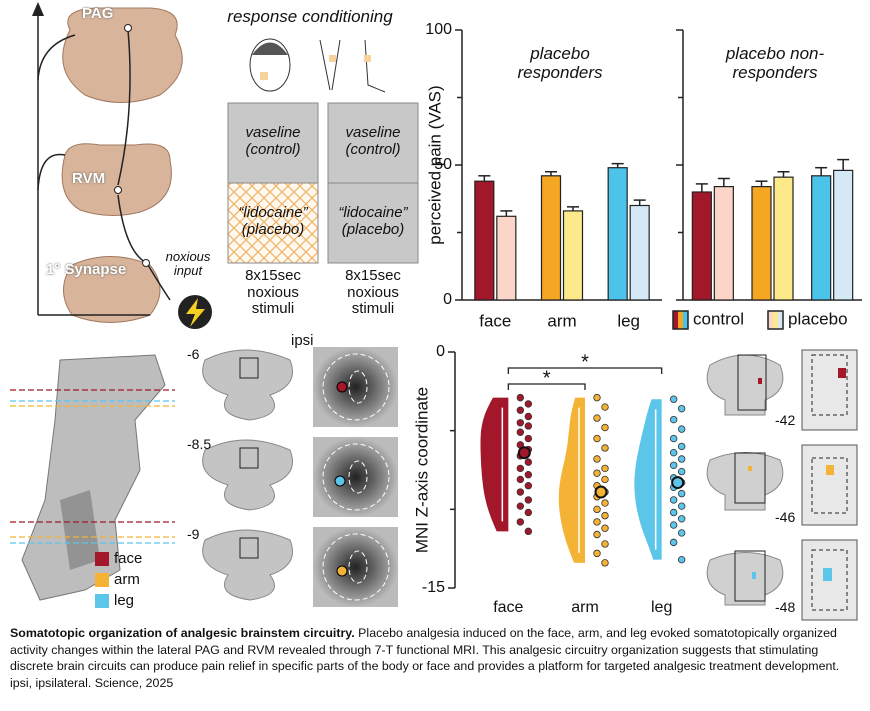 The image size is (870, 711). Describe the element at coordinates (124, 600) in the screenshot. I see `legend-label: leg` at that location.